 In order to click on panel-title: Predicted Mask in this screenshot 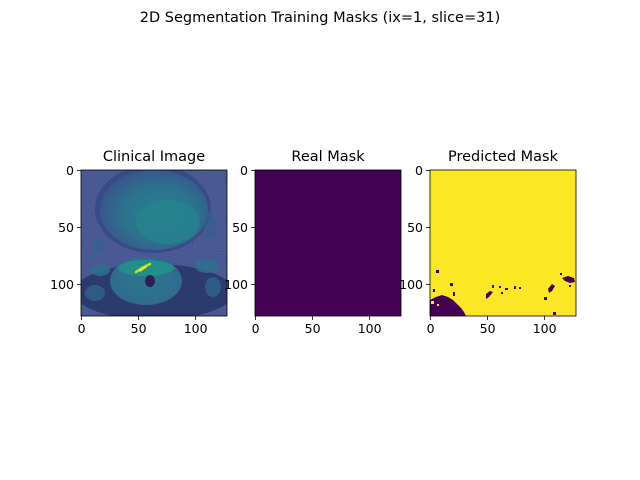, I will do `click(503, 157)`.